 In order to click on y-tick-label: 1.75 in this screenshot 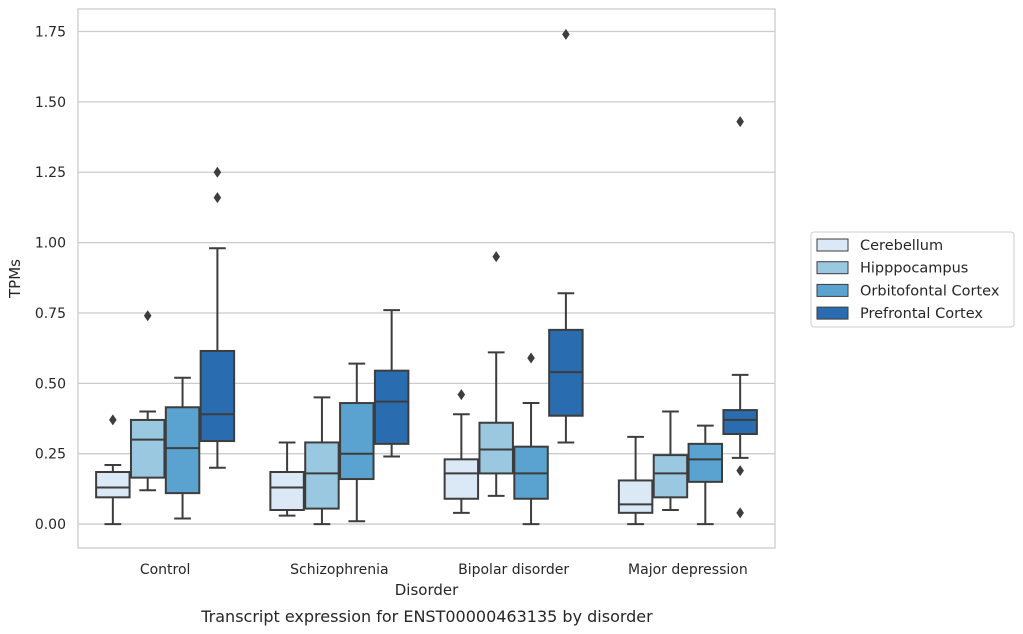, I will do `click(50, 33)`.